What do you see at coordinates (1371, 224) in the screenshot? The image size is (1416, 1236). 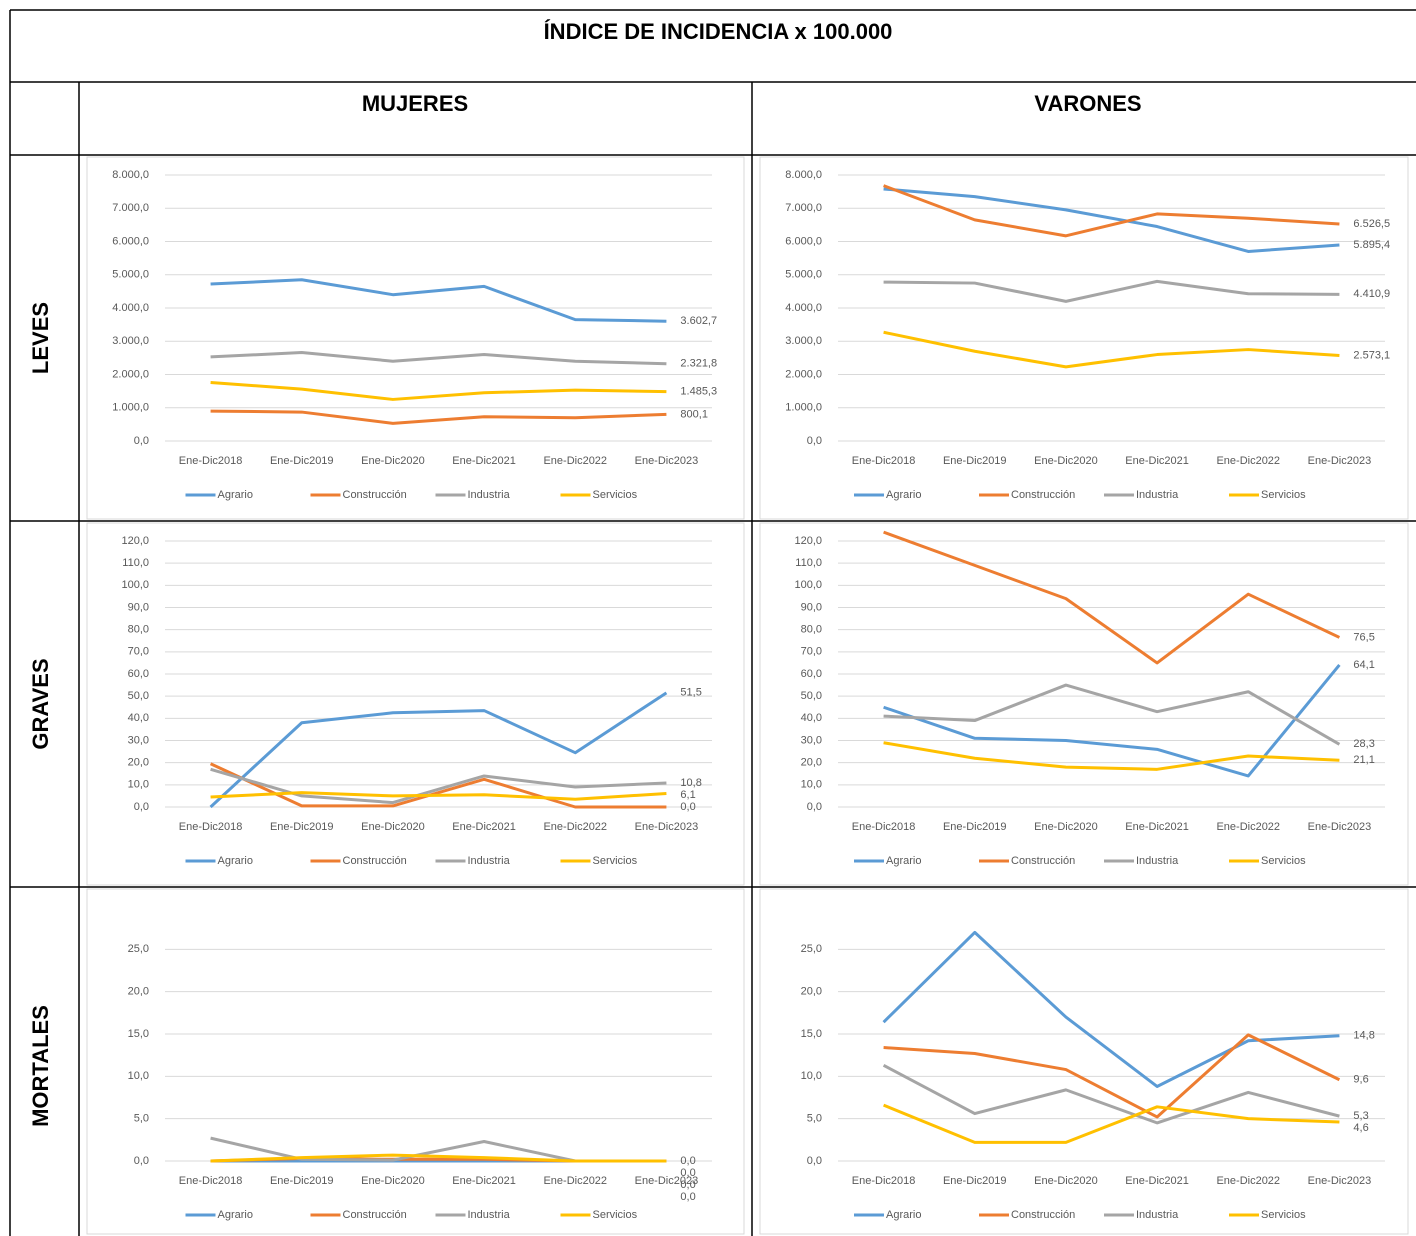 I see `data-label: 6.526,5` at bounding box center [1371, 224].